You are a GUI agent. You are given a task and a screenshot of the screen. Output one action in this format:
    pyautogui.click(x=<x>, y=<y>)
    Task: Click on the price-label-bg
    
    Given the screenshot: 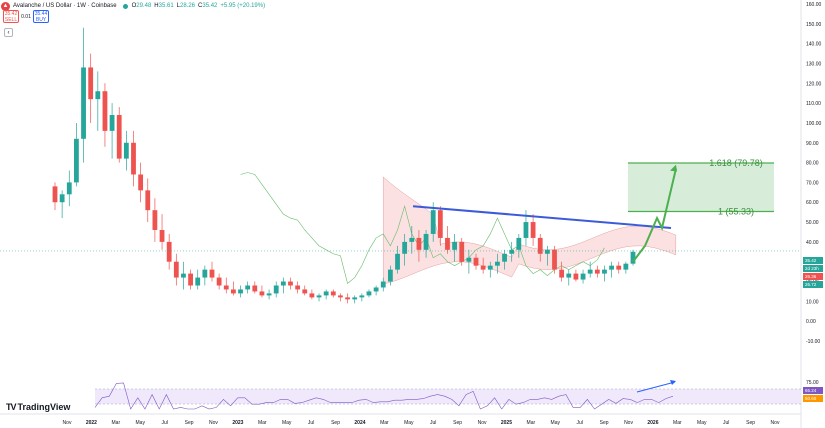 What is the action you would take?
    pyautogui.click(x=813, y=276)
    